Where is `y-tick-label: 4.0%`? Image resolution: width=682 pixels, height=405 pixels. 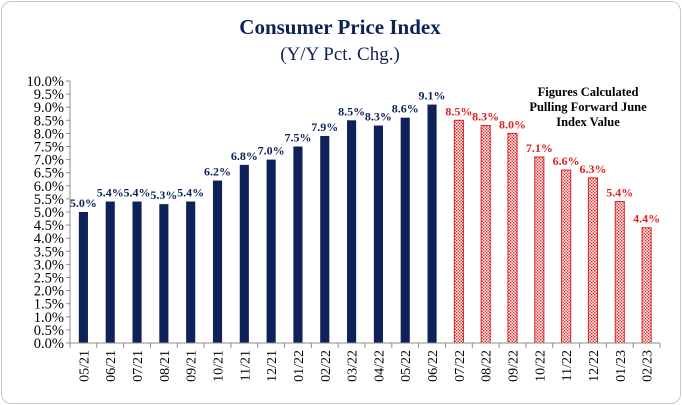 y-tick-label: 4.0% is located at coordinates (49, 239).